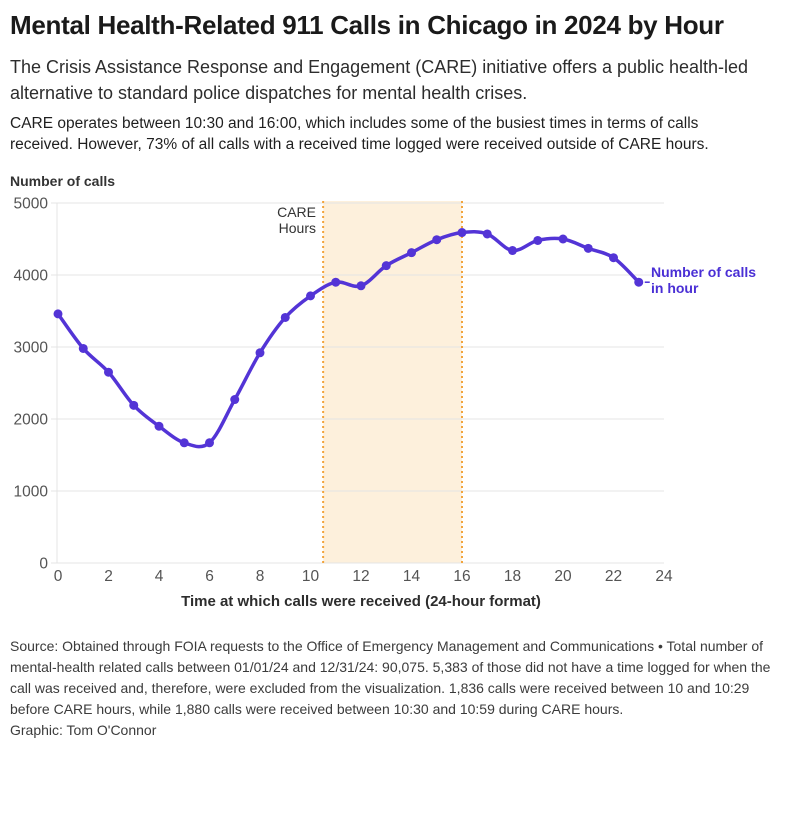 This screenshot has width=795, height=822. Describe the element at coordinates (512, 576) in the screenshot. I see `x-tick-label-18: 18` at that location.